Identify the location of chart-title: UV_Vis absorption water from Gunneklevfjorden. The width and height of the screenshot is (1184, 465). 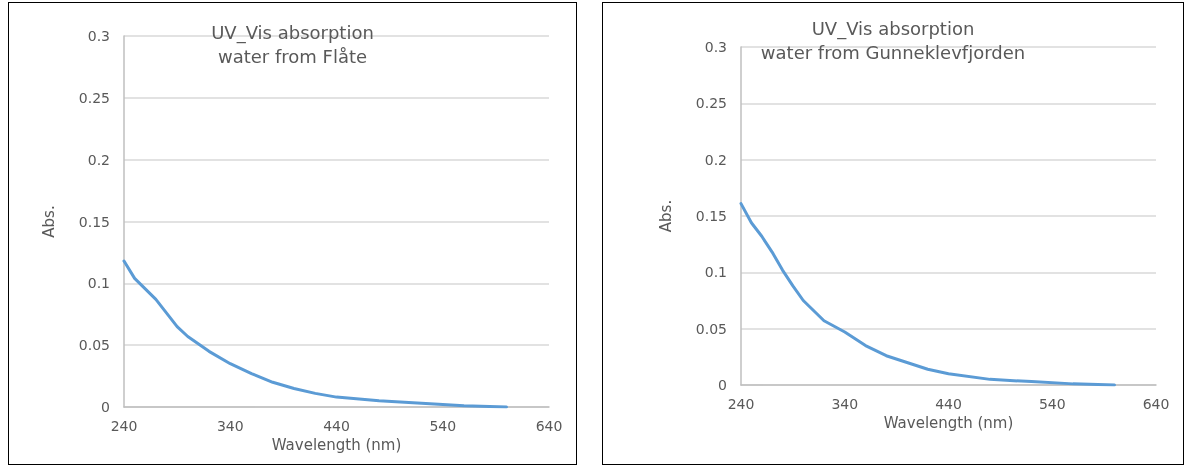
(893, 40).